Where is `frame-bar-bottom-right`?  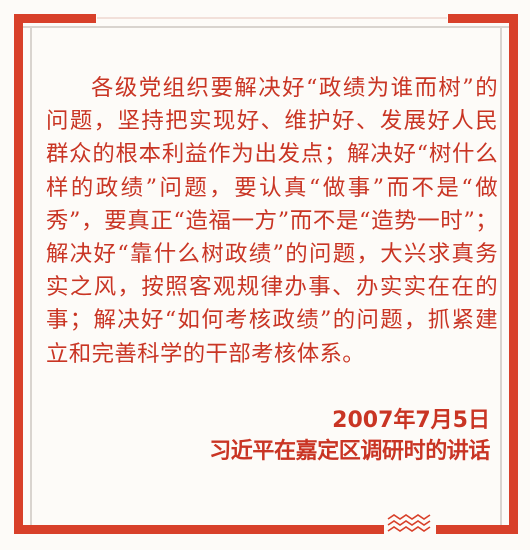
frame-bar-bottom-right is located at coordinates (477, 529).